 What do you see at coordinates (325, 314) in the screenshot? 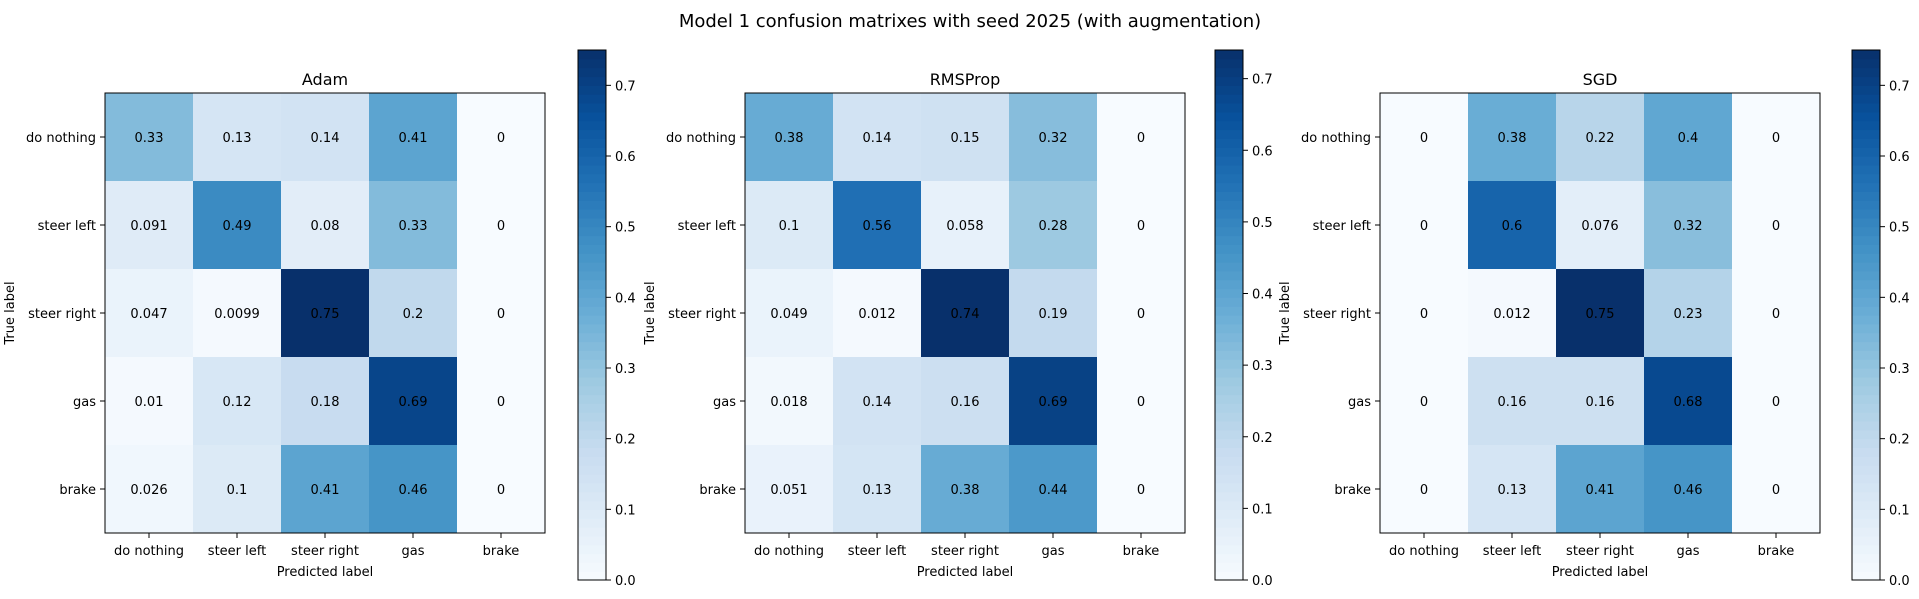
I see `cell-value-label: 0.75` at bounding box center [325, 314].